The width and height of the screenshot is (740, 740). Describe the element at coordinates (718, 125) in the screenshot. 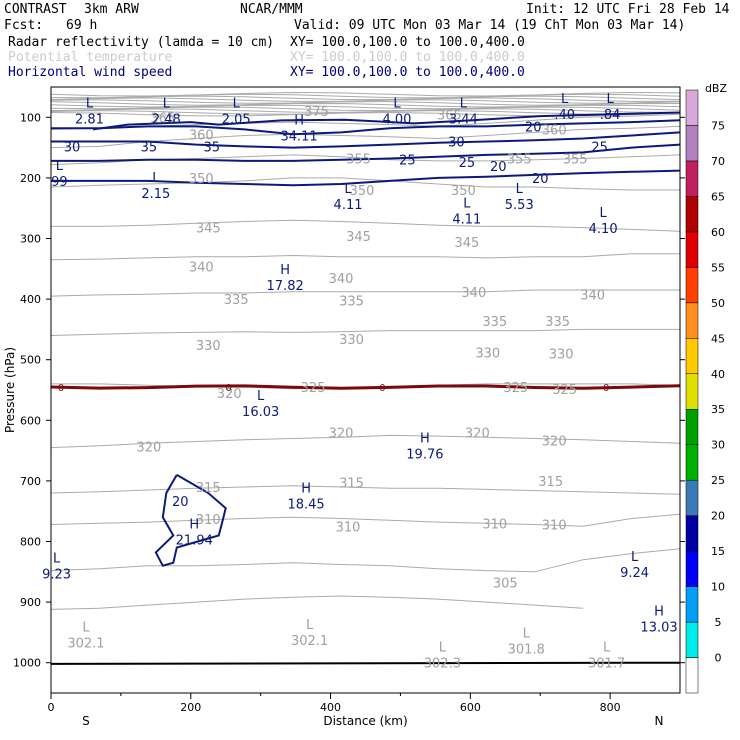

I see `colorbar-level-label: 75` at that location.